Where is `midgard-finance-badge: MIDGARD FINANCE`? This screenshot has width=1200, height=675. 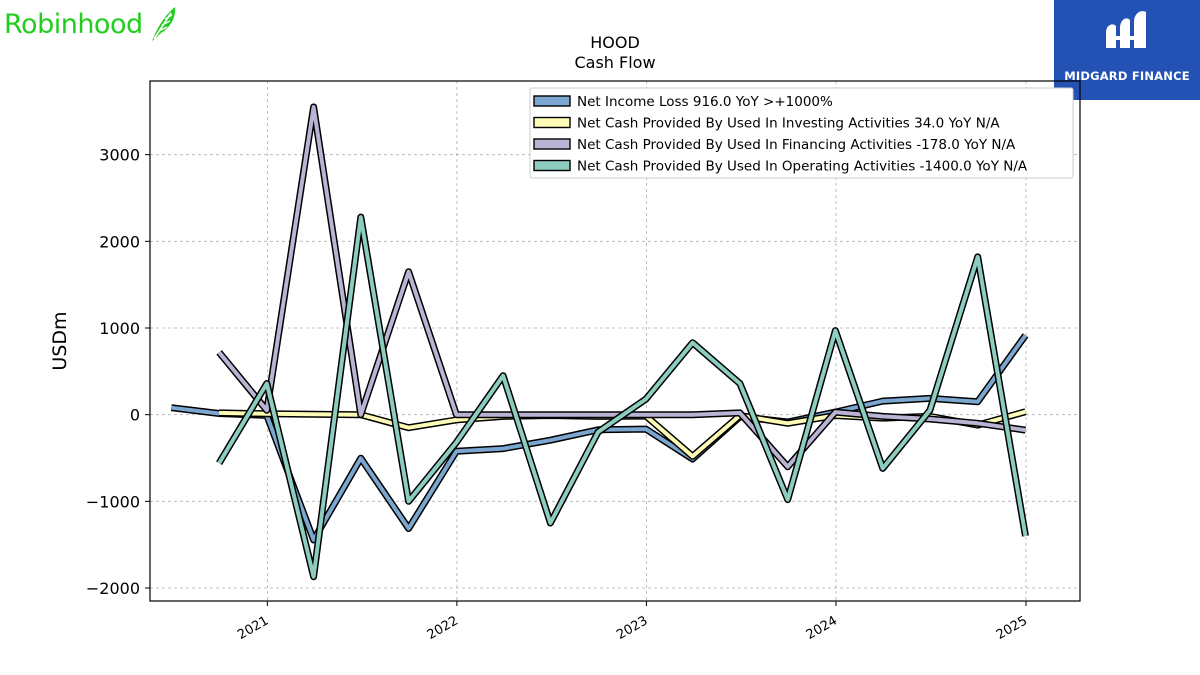 midgard-finance-badge: MIDGARD FINANCE is located at coordinates (1127, 50).